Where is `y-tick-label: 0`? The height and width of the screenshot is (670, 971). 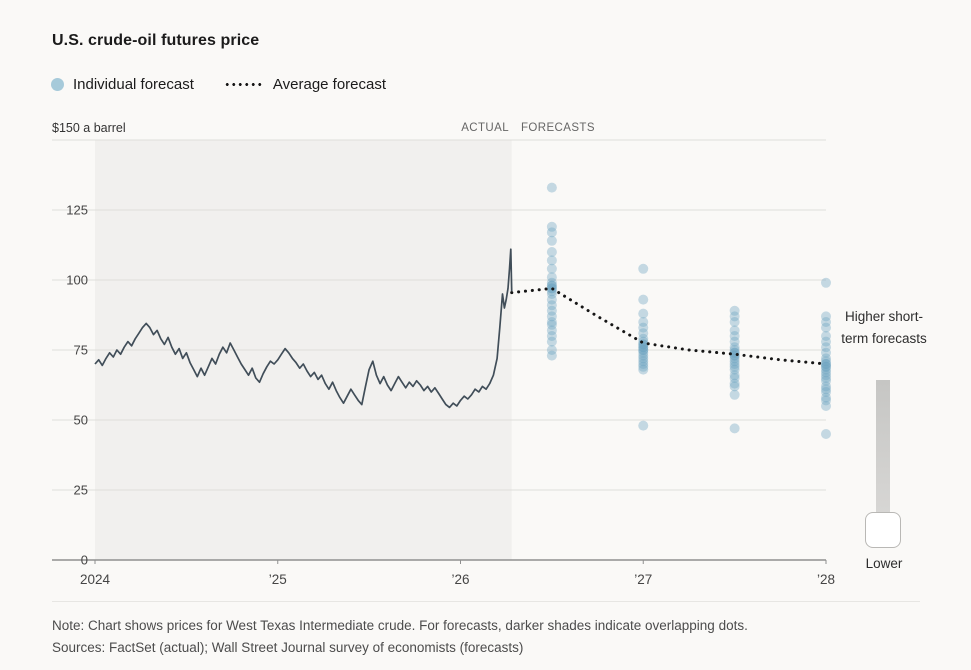 y-tick-label: 0 is located at coordinates (84, 560).